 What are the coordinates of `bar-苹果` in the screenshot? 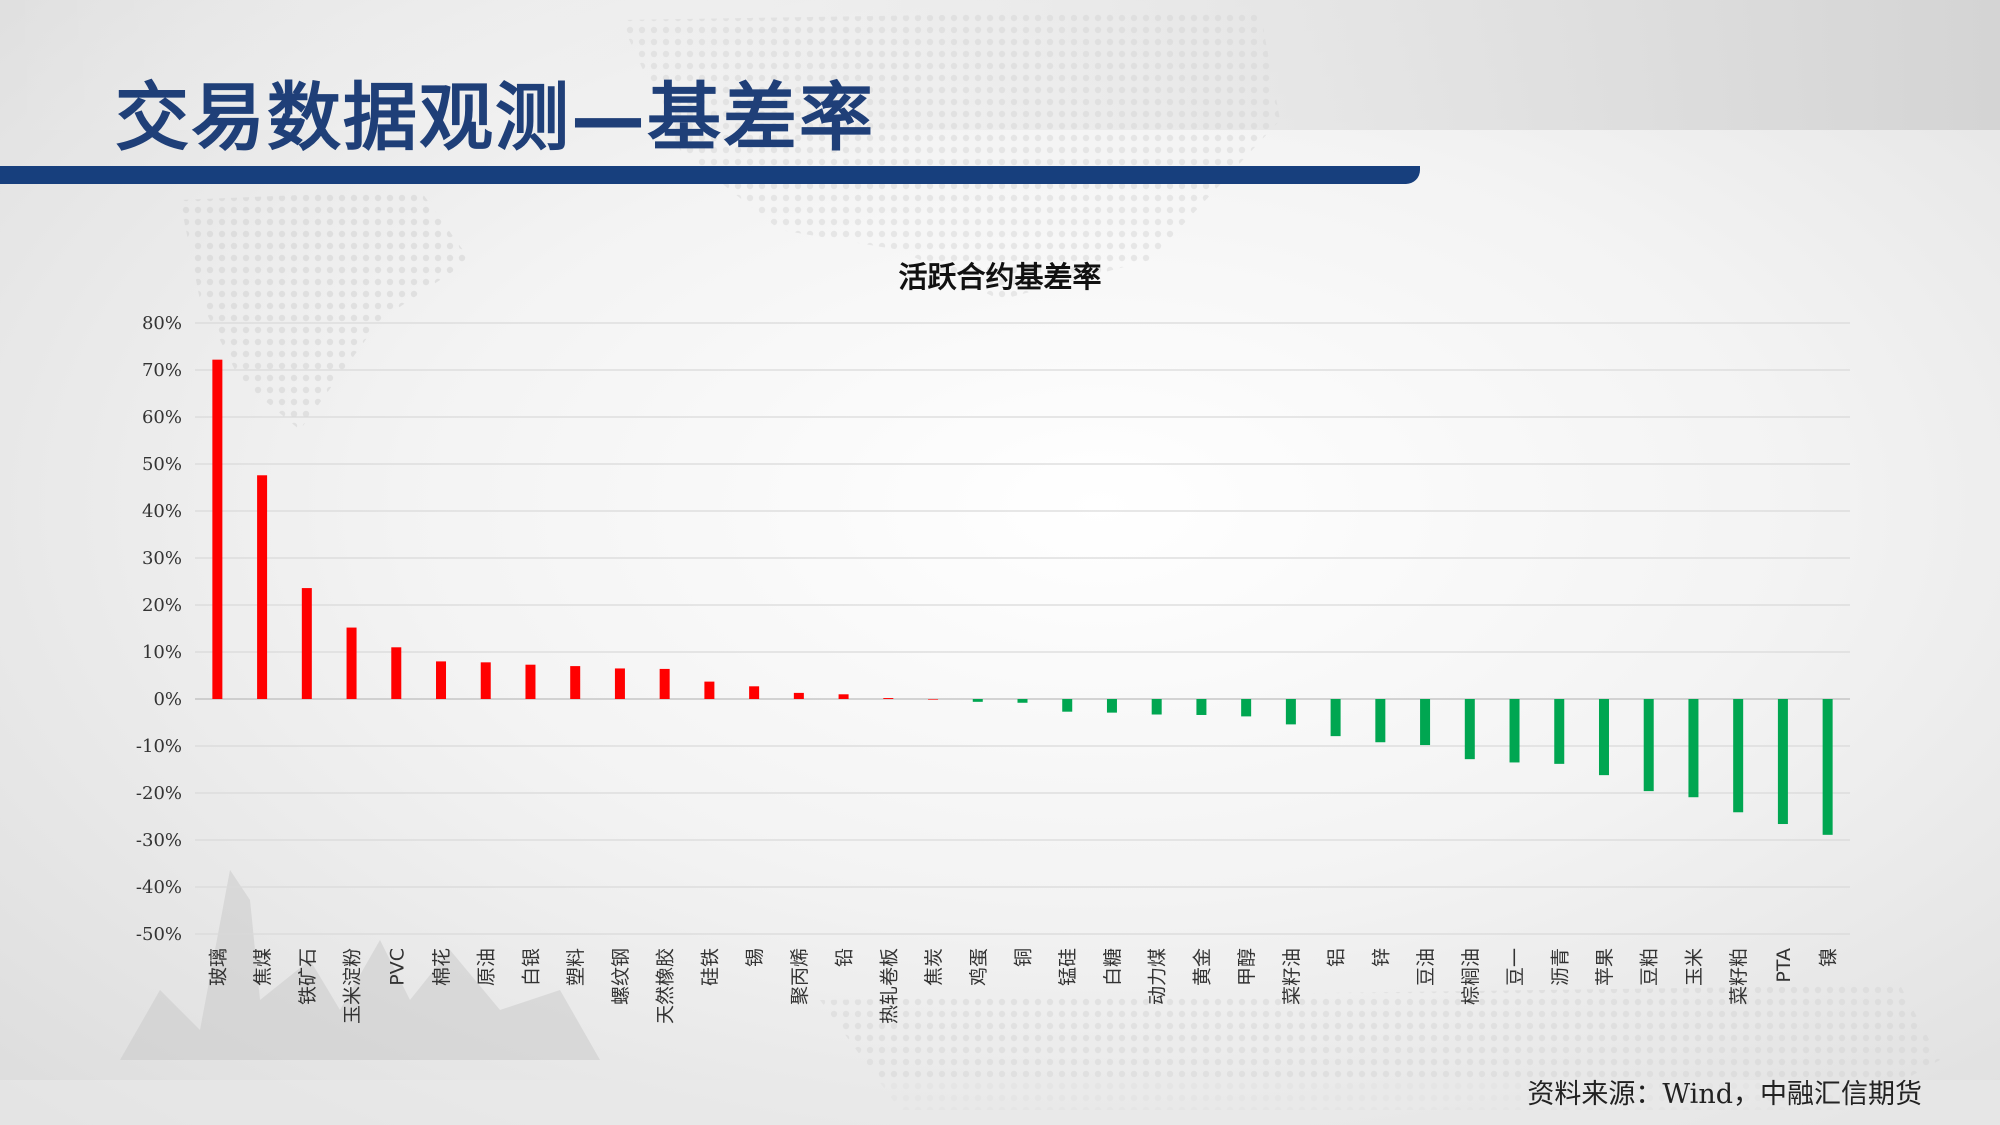 It's located at (1603, 737).